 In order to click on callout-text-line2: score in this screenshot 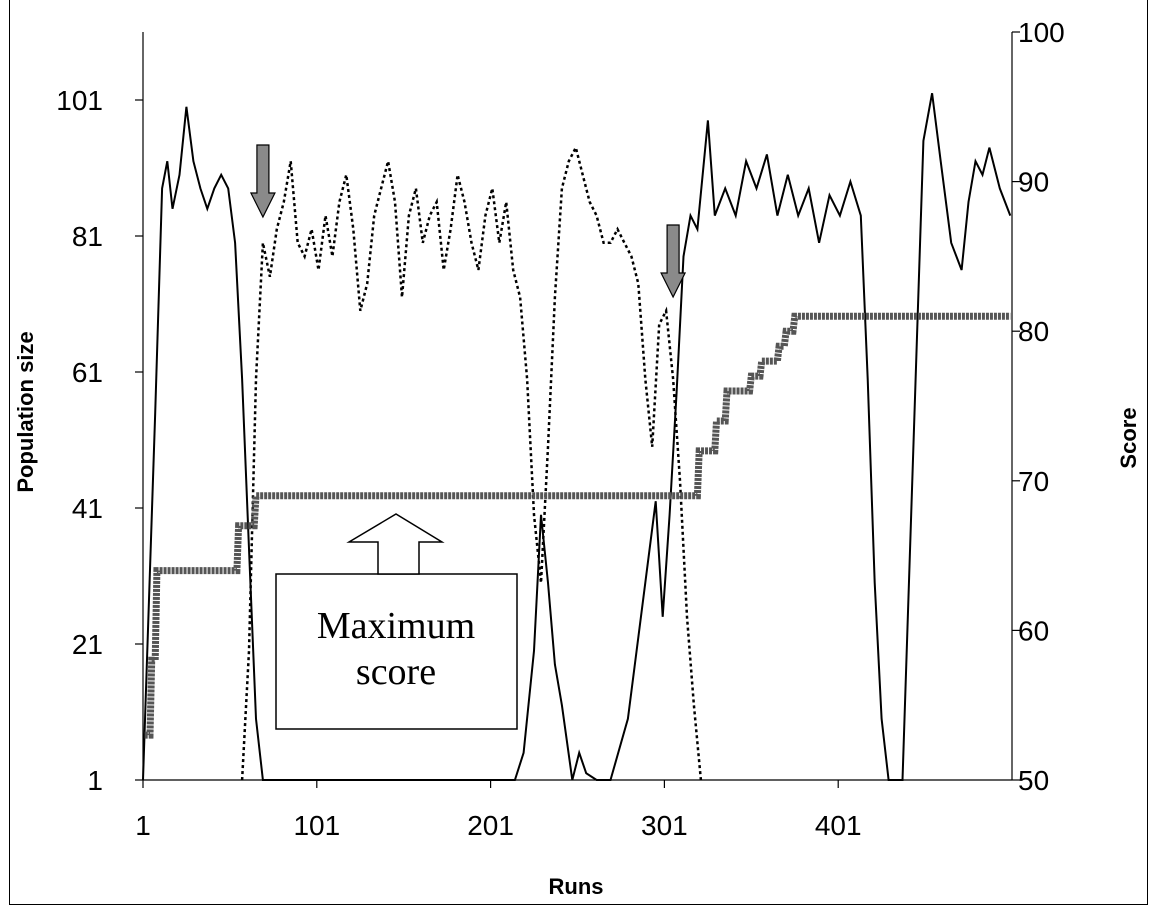, I will do `click(396, 672)`.